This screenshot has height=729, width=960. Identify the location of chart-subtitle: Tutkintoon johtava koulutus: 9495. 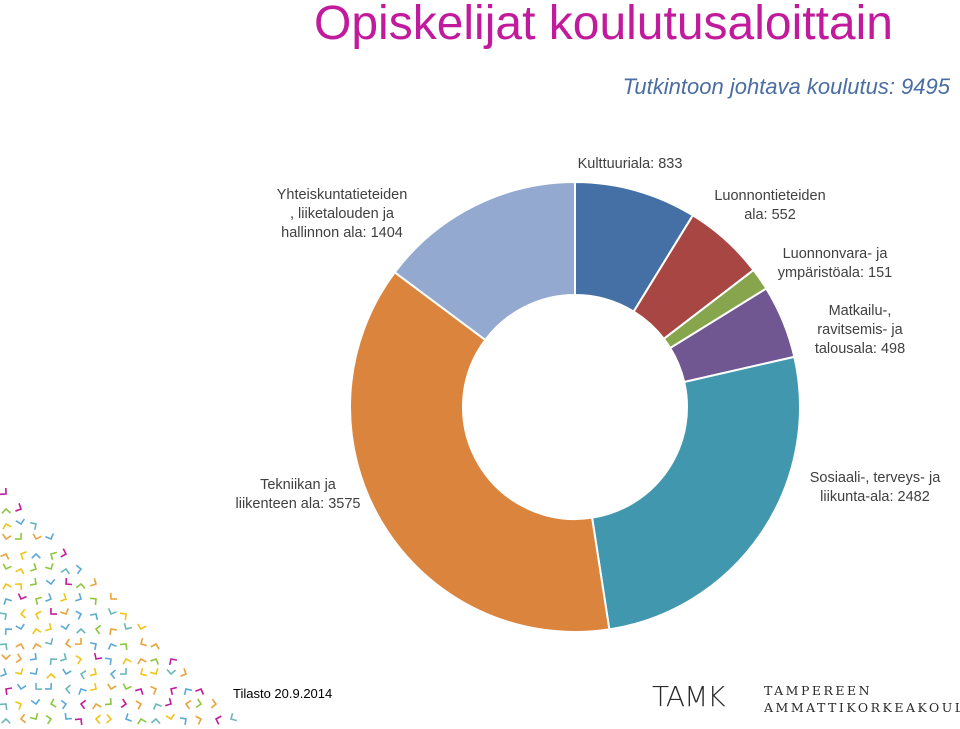
(786, 86).